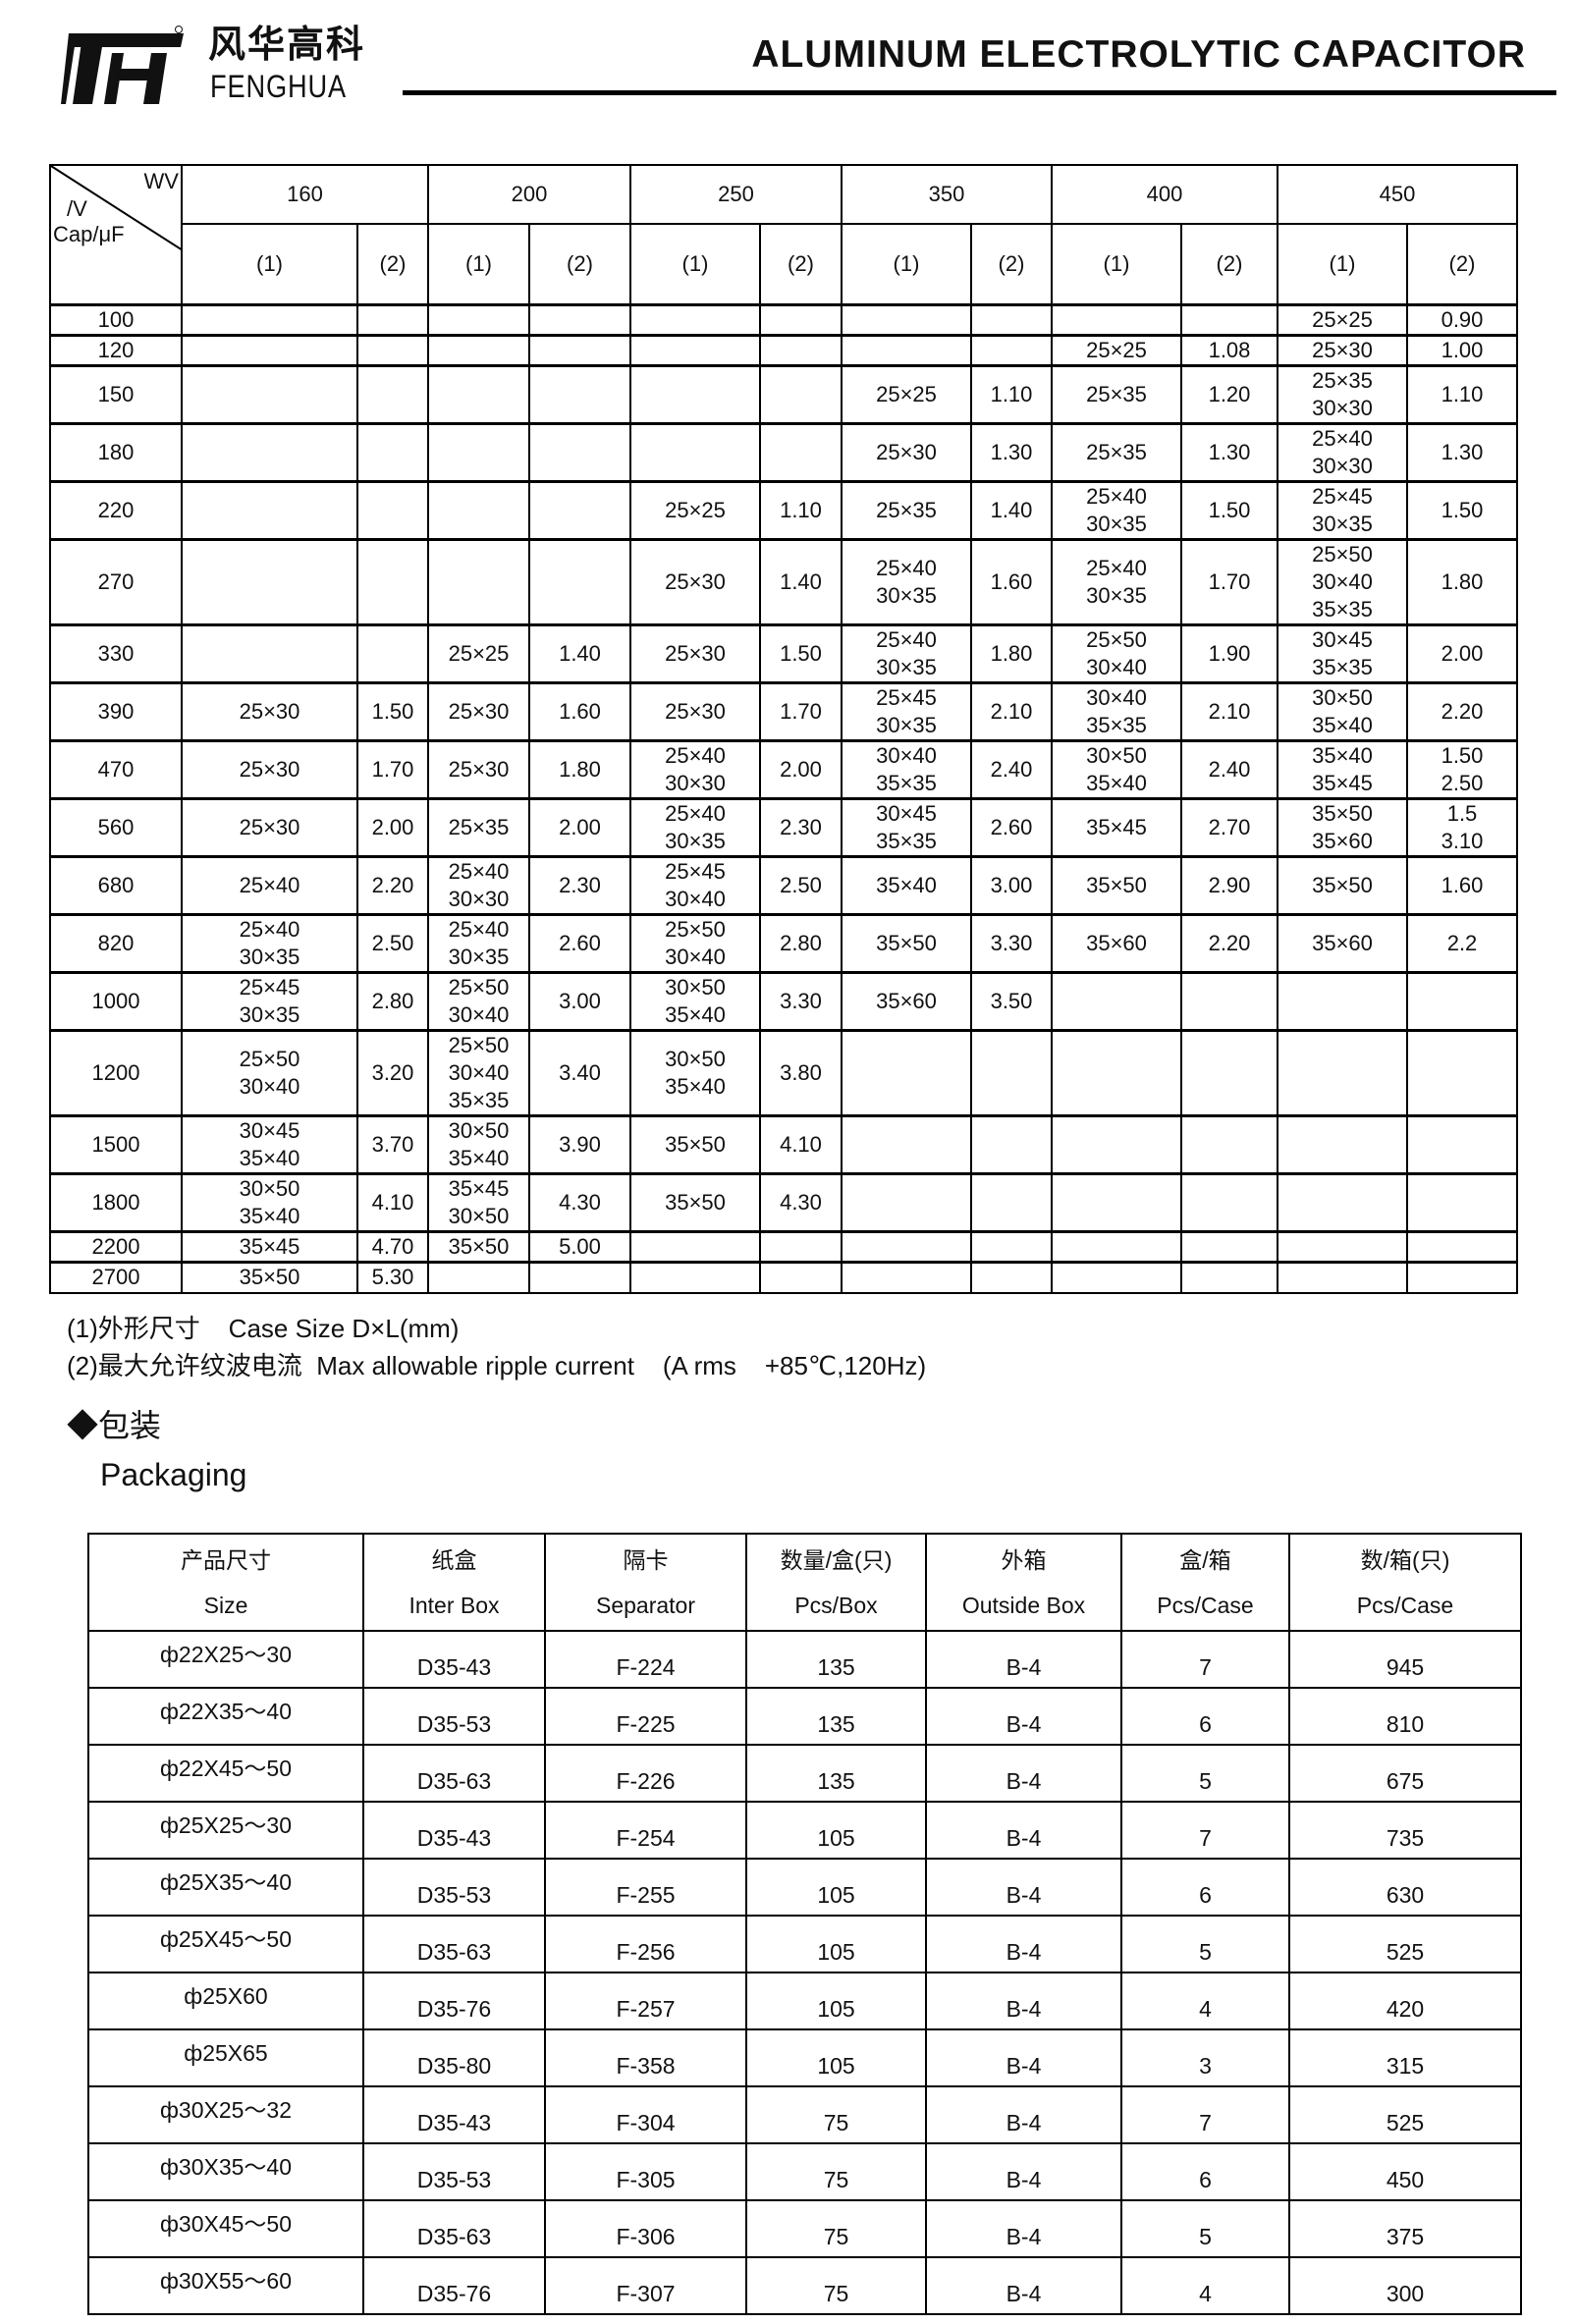  Describe the element at coordinates (1205, 1605) in the screenshot. I see `header-en: Pcs/Case` at that location.